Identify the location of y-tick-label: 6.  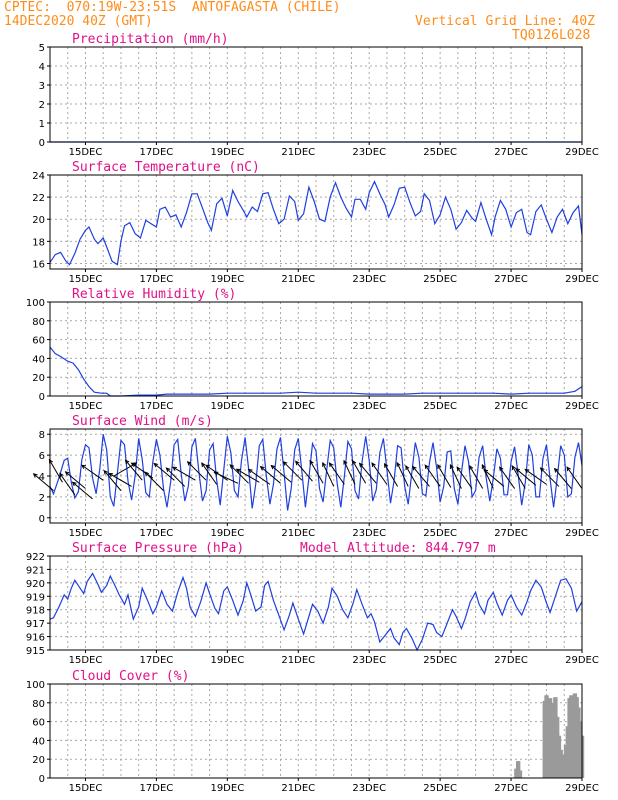
(42, 456).